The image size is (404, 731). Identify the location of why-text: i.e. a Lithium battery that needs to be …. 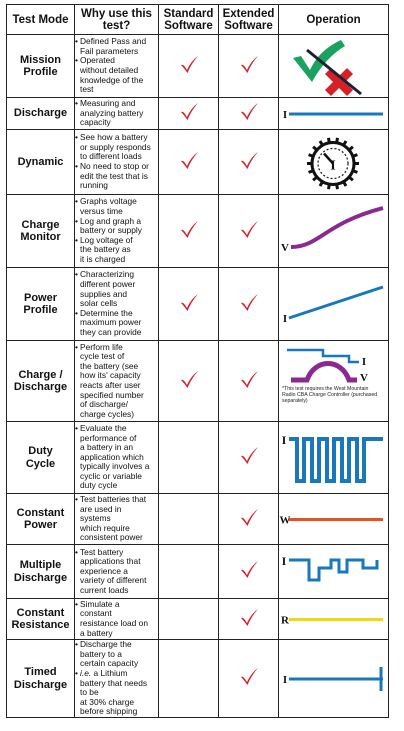
(114, 692).